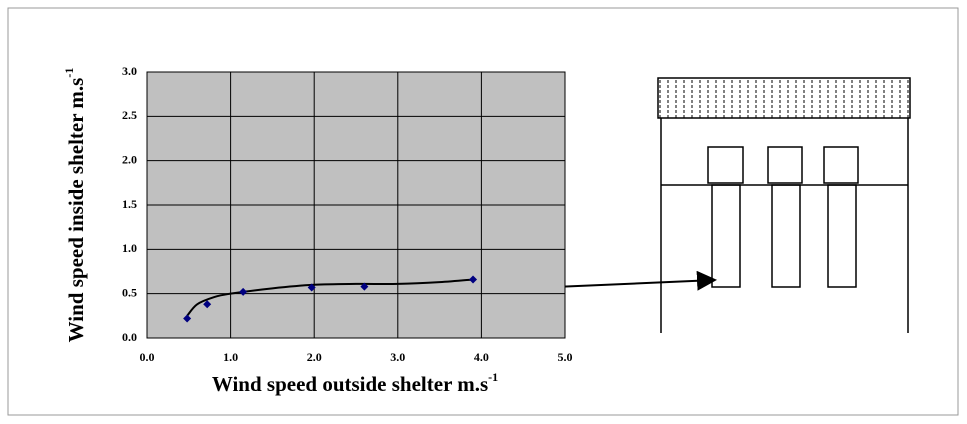  Describe the element at coordinates (350, 384) in the screenshot. I see `x-axis-label-text: Wind speed outside shelter m.s` at that location.